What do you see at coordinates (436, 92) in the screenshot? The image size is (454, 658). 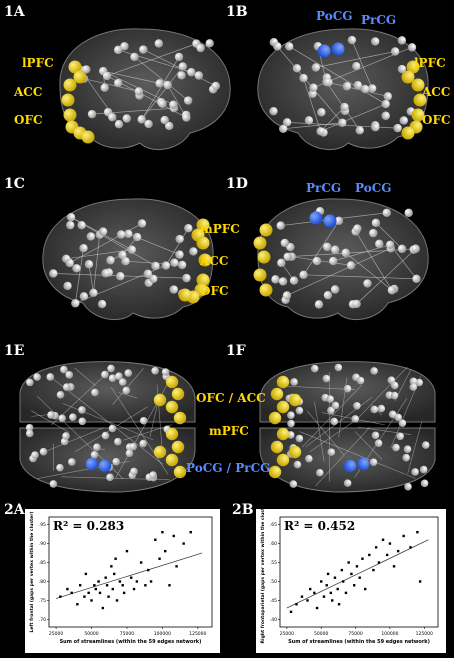 I see `label-acc-1b: ACC` at bounding box center [436, 92].